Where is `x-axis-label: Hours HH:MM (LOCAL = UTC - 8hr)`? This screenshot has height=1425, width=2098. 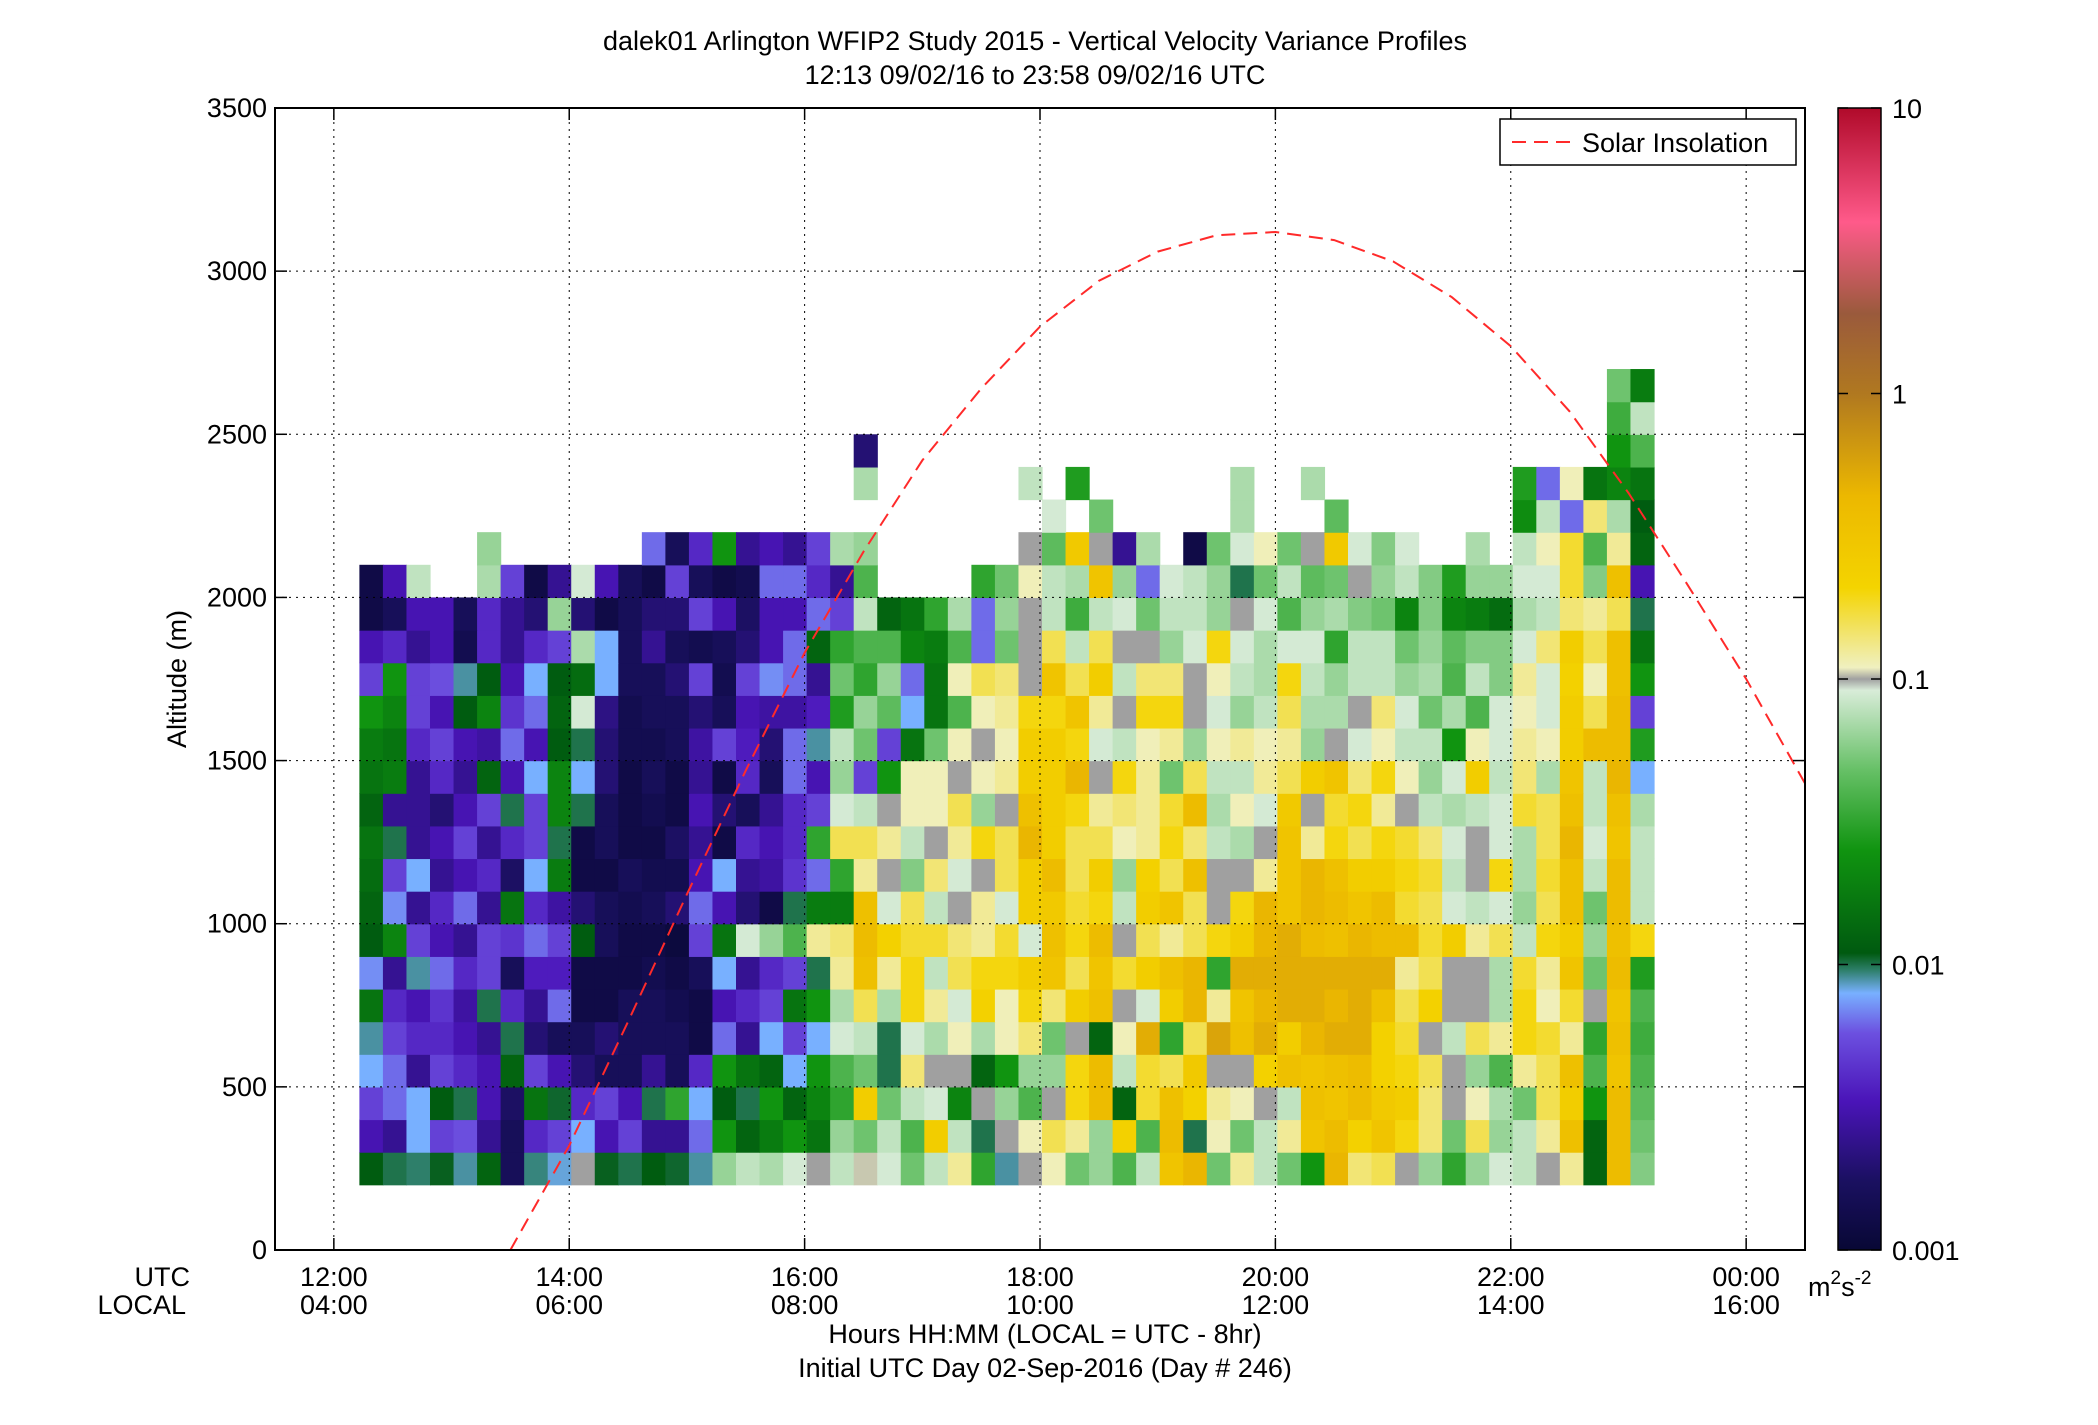
x-axis-label: Hours HH:MM (LOCAL = UTC - 8hr) is located at coordinates (1044, 1334).